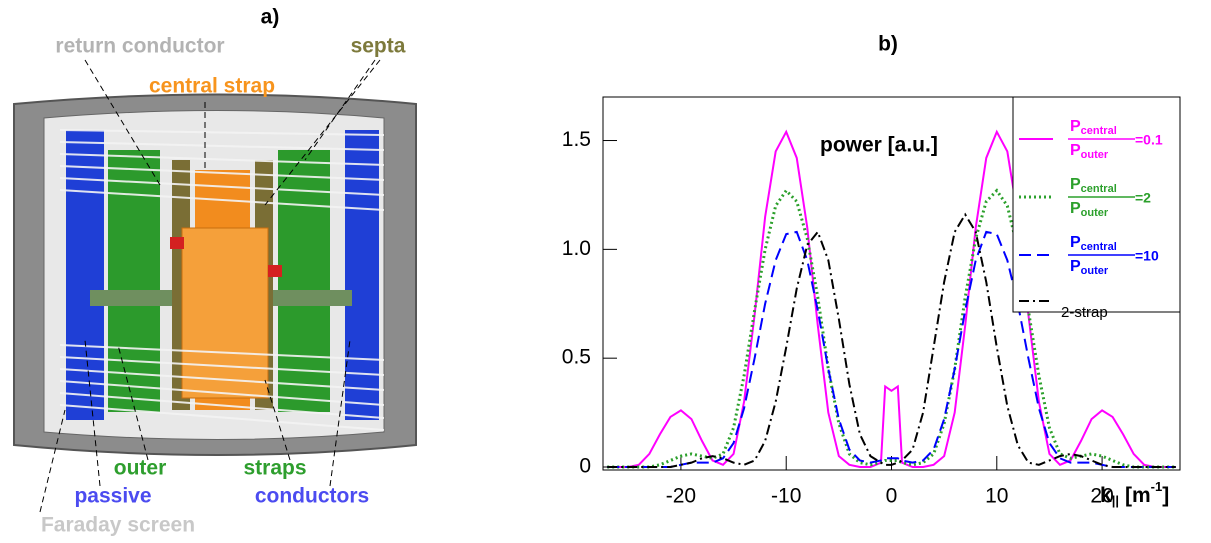 The width and height of the screenshot is (1211, 543). I want to click on annotation: outer, so click(140, 468).